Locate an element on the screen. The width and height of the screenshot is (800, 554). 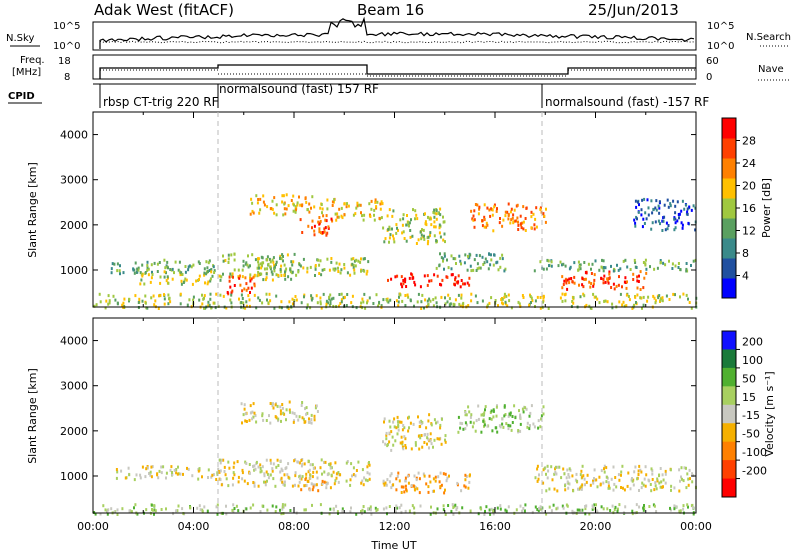
velocity-ylabel: Slant Range [km] is located at coordinates (32, 416).